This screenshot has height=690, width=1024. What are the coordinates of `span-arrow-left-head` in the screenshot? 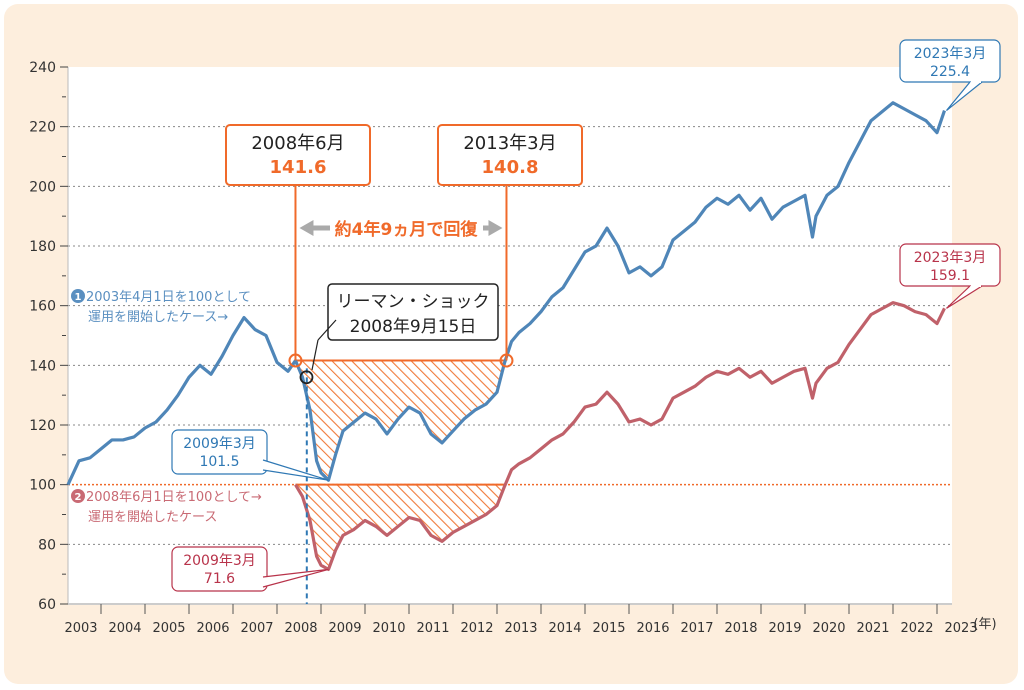 It's located at (306, 228).